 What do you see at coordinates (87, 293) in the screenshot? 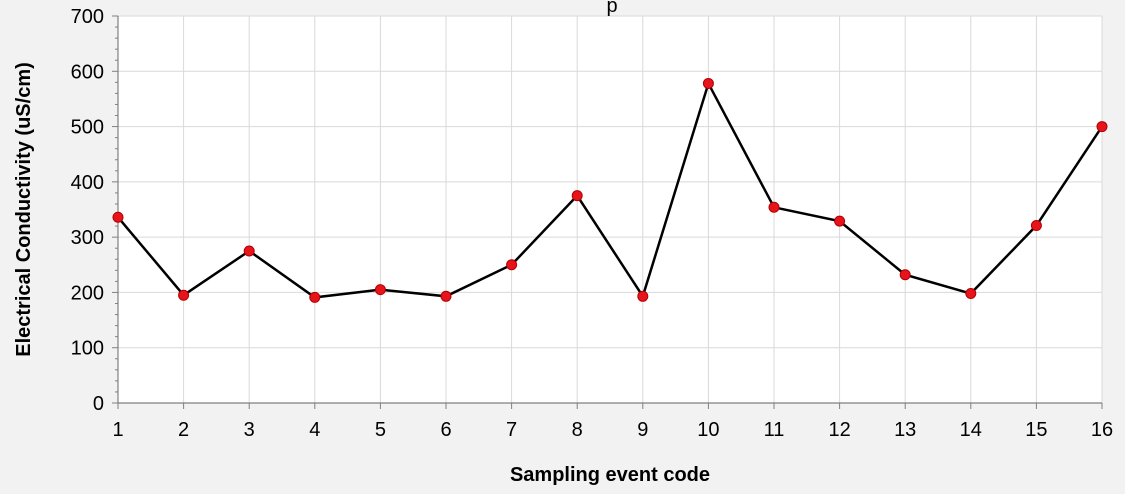
I see `y-tick-label: 200` at bounding box center [87, 293].